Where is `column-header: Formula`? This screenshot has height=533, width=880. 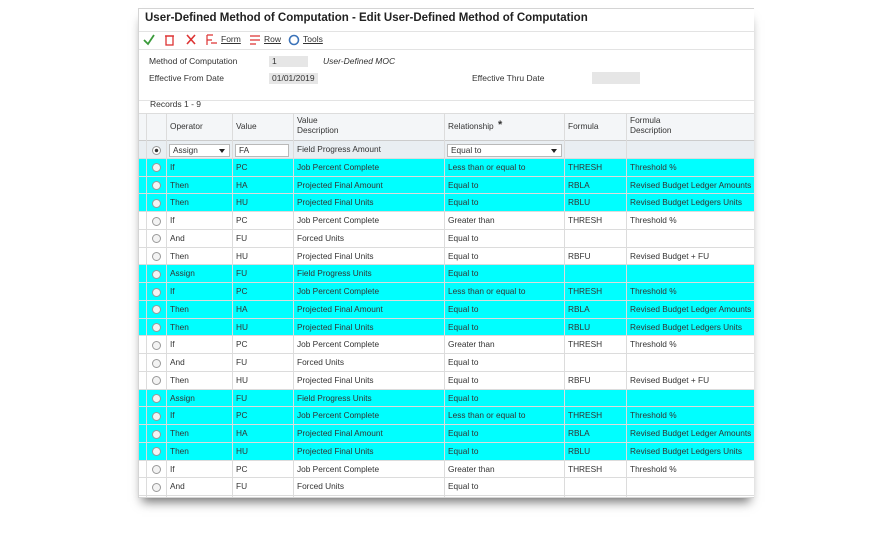 column-header: Formula is located at coordinates (583, 126).